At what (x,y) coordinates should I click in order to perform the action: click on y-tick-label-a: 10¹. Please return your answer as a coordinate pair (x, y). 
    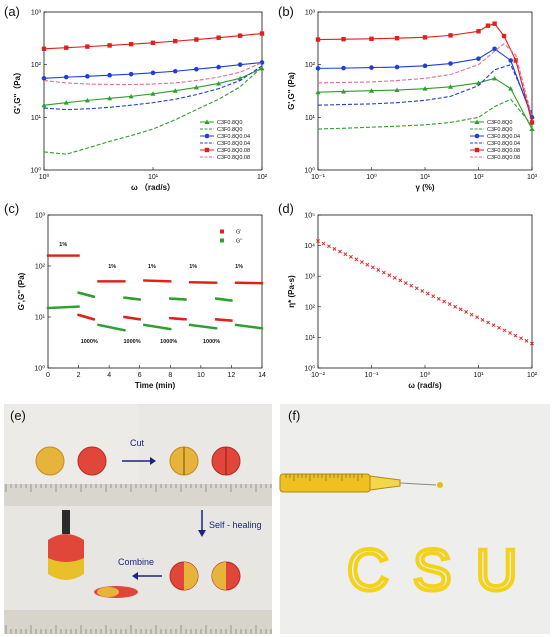
    Looking at the image, I should click on (36, 118).